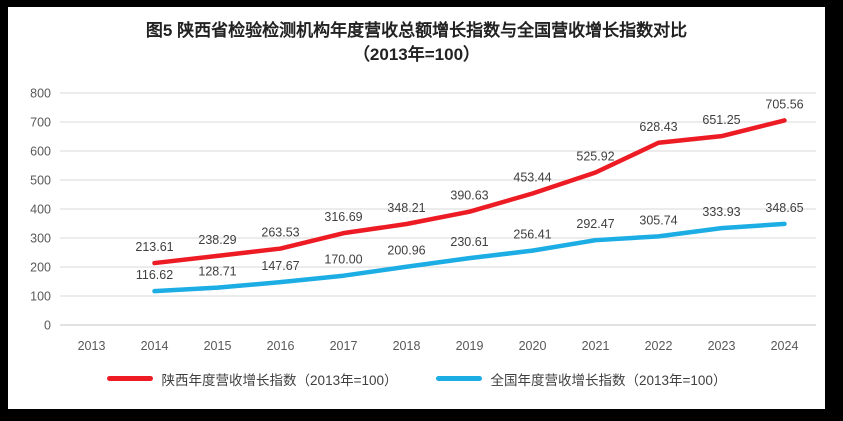 The image size is (843, 421). What do you see at coordinates (658, 126) in the screenshot?
I see `shaanxi-data-label: 628.43` at bounding box center [658, 126].